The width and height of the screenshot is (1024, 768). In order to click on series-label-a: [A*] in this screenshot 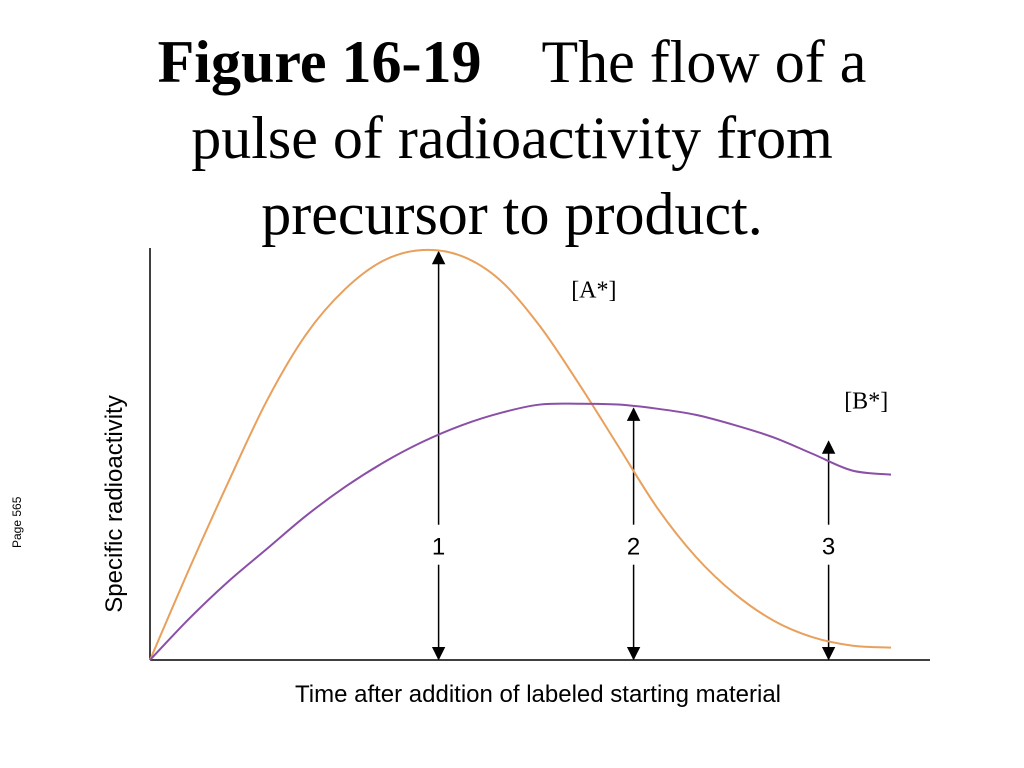, I will do `click(593, 290)`.